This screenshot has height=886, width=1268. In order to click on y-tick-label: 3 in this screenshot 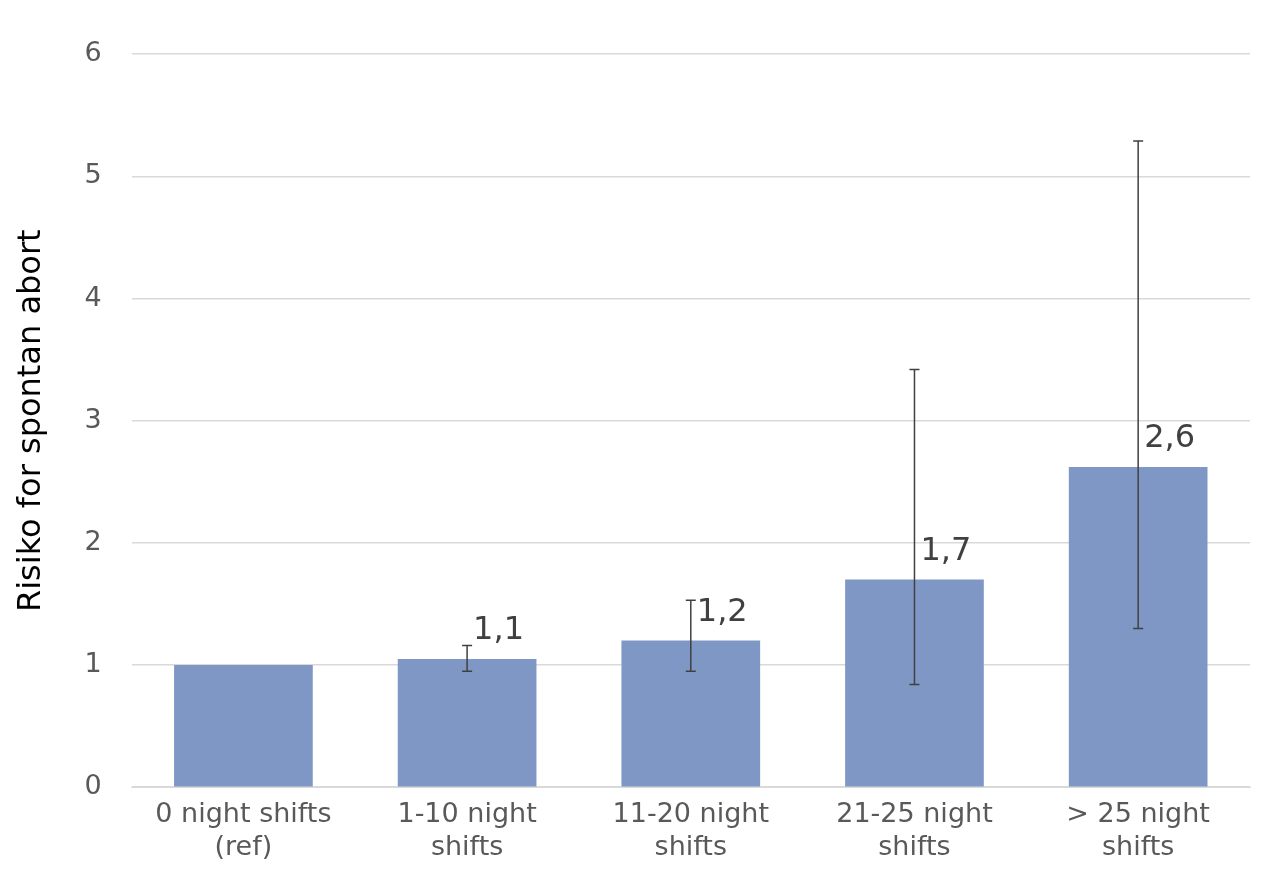, I will do `click(93, 418)`.